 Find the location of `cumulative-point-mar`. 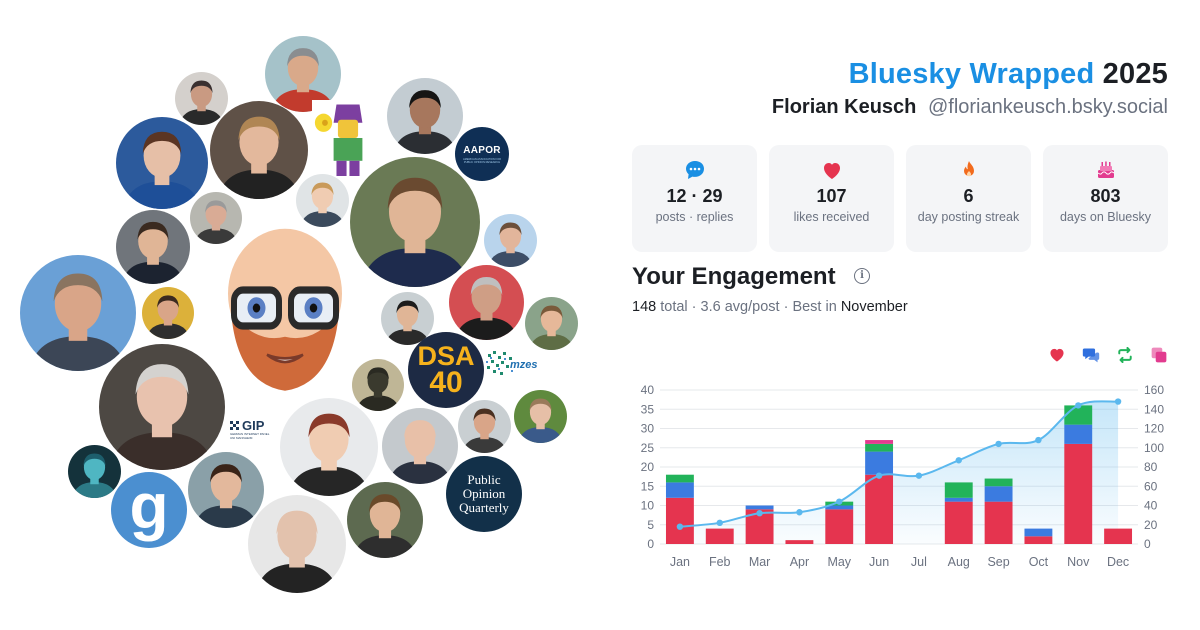

cumulative-point-mar is located at coordinates (759, 513).